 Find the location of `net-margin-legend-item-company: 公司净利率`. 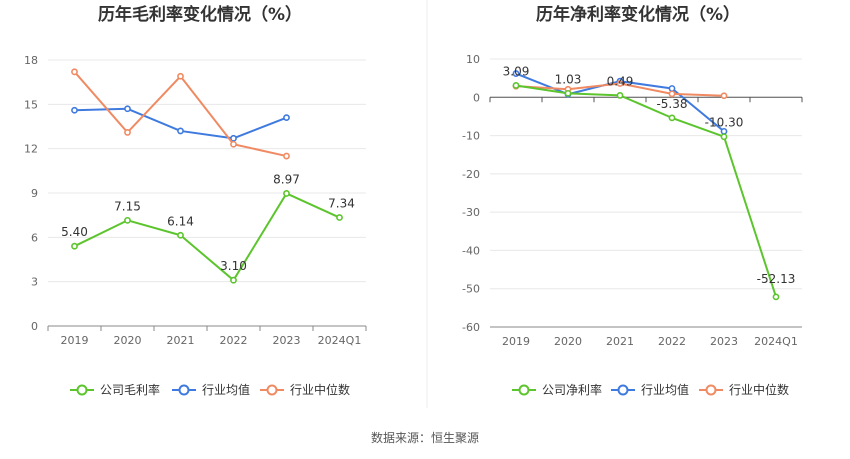

net-margin-legend-item-company: 公司净利率 is located at coordinates (557, 389).